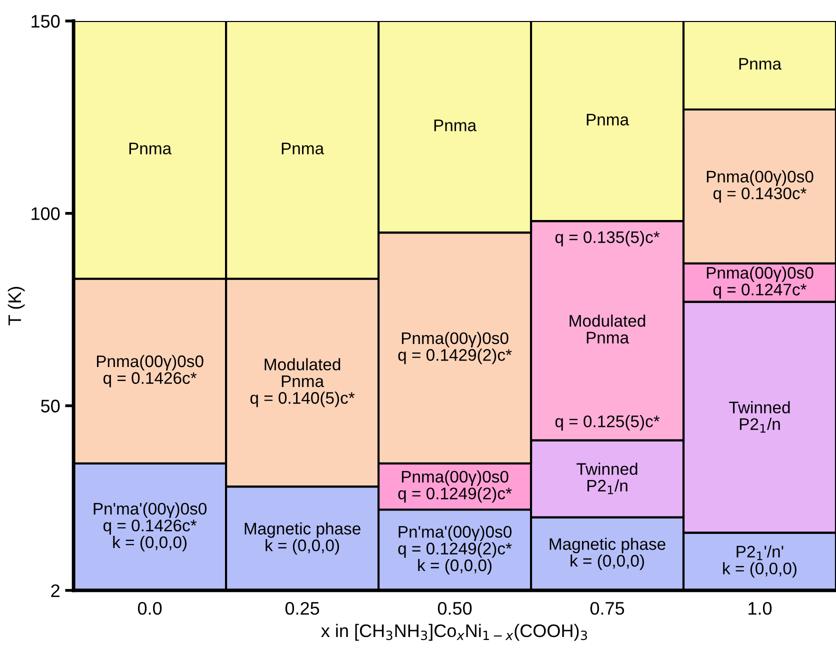 The height and width of the screenshot is (656, 836). Describe the element at coordinates (455, 550) in the screenshot. I see `data-label: Pn'ma'(00γ)0s0 q = 0.1249(2)c* k = (0,0,0)` at that location.